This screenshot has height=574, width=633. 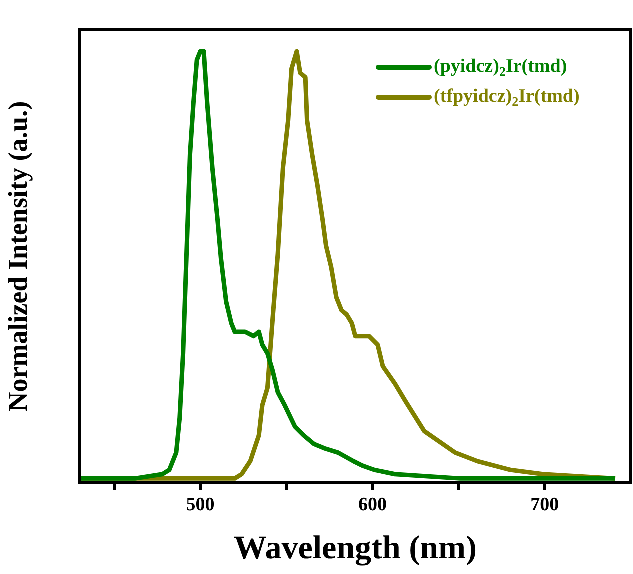 I want to click on legend-label: (pyidcz)$_{2}$Ir(tmd), so click(x=501, y=68).